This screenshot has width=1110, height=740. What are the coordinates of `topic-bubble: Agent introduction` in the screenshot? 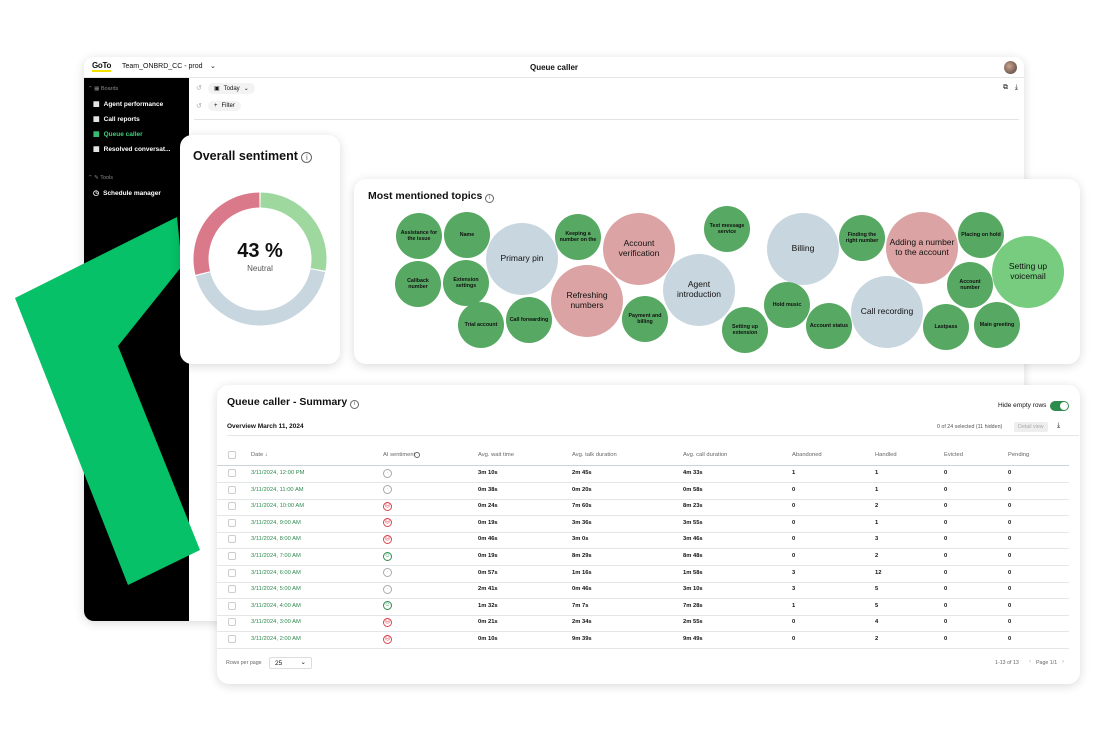 It's located at (699, 290).